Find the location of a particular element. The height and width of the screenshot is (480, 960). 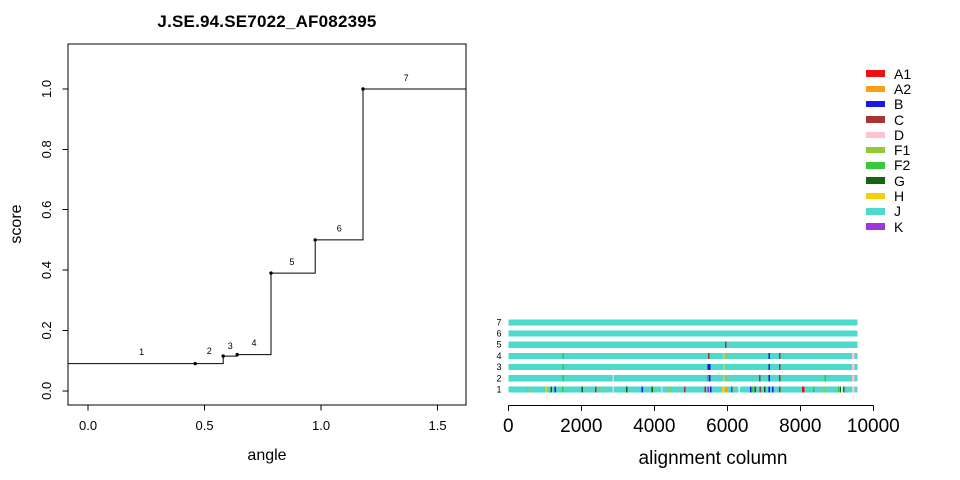

row-stripe-a2 is located at coordinates (726, 389).